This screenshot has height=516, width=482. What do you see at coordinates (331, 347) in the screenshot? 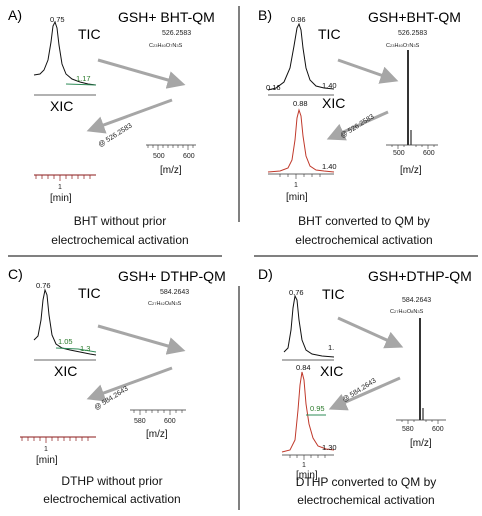
I see `tic-right-label: 1.` at bounding box center [331, 347].